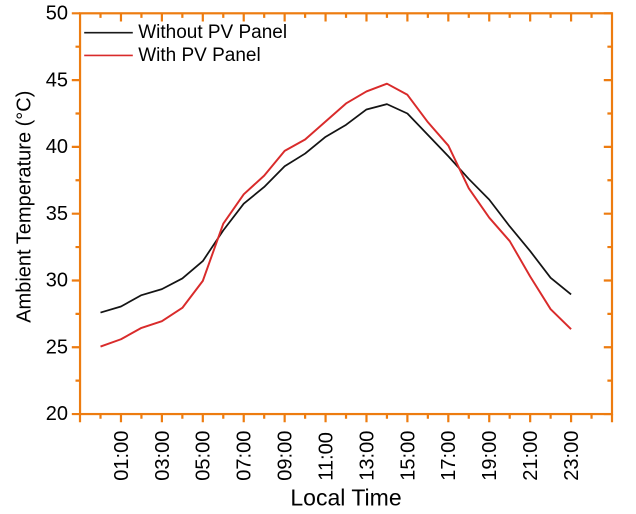 The image size is (636, 514). What do you see at coordinates (57, 348) in the screenshot?
I see `svg-text: 25` at bounding box center [57, 348].